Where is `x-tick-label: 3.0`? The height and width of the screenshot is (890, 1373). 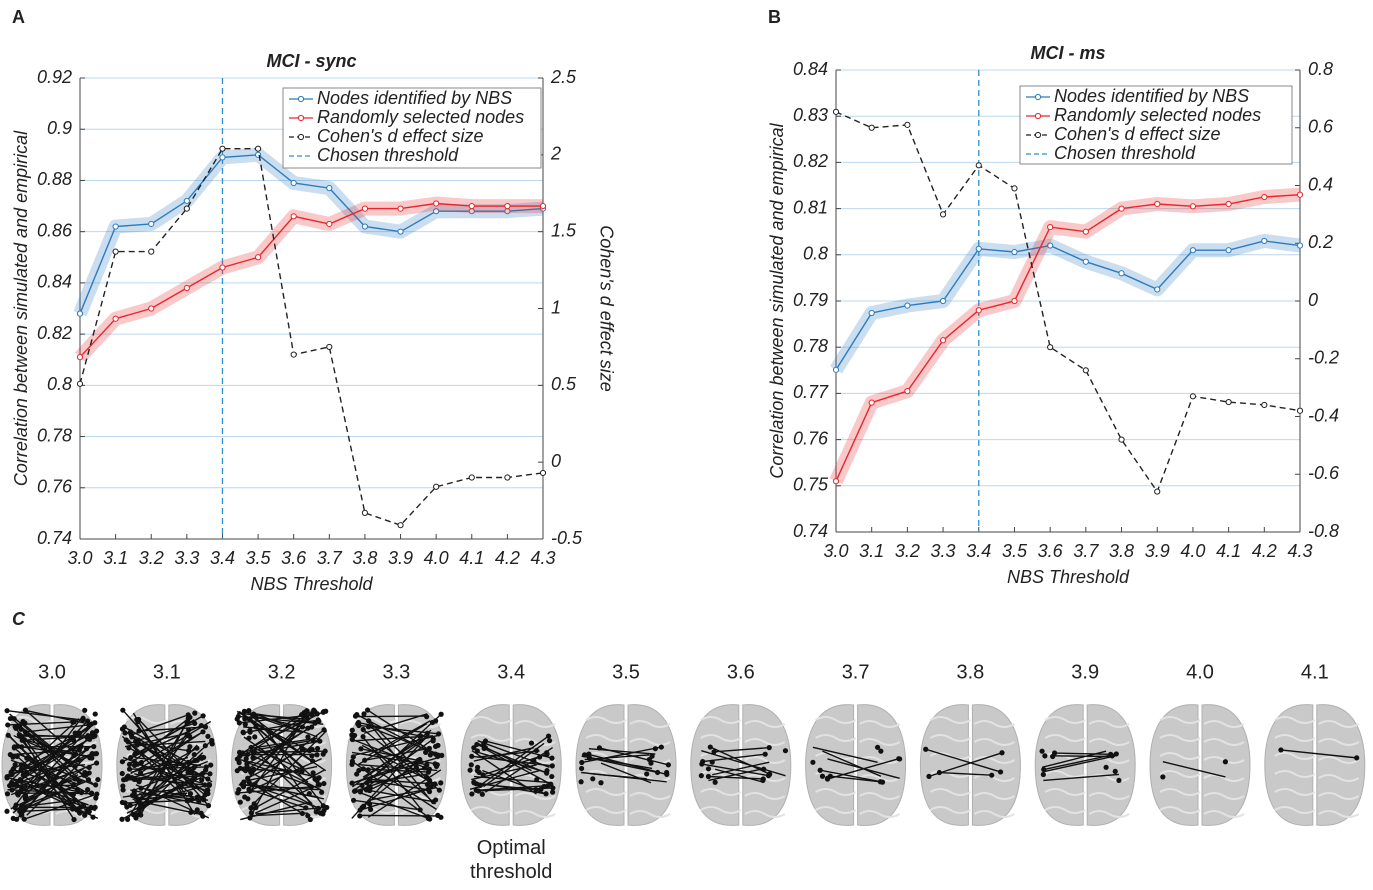 x-tick-label: 3.0 is located at coordinates (835, 551).